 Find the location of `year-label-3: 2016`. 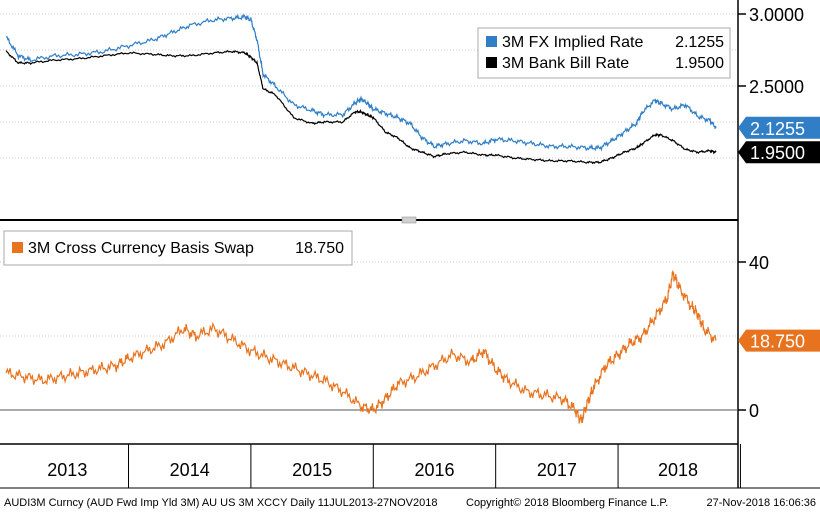

year-label-3: 2016 is located at coordinates (434, 470).